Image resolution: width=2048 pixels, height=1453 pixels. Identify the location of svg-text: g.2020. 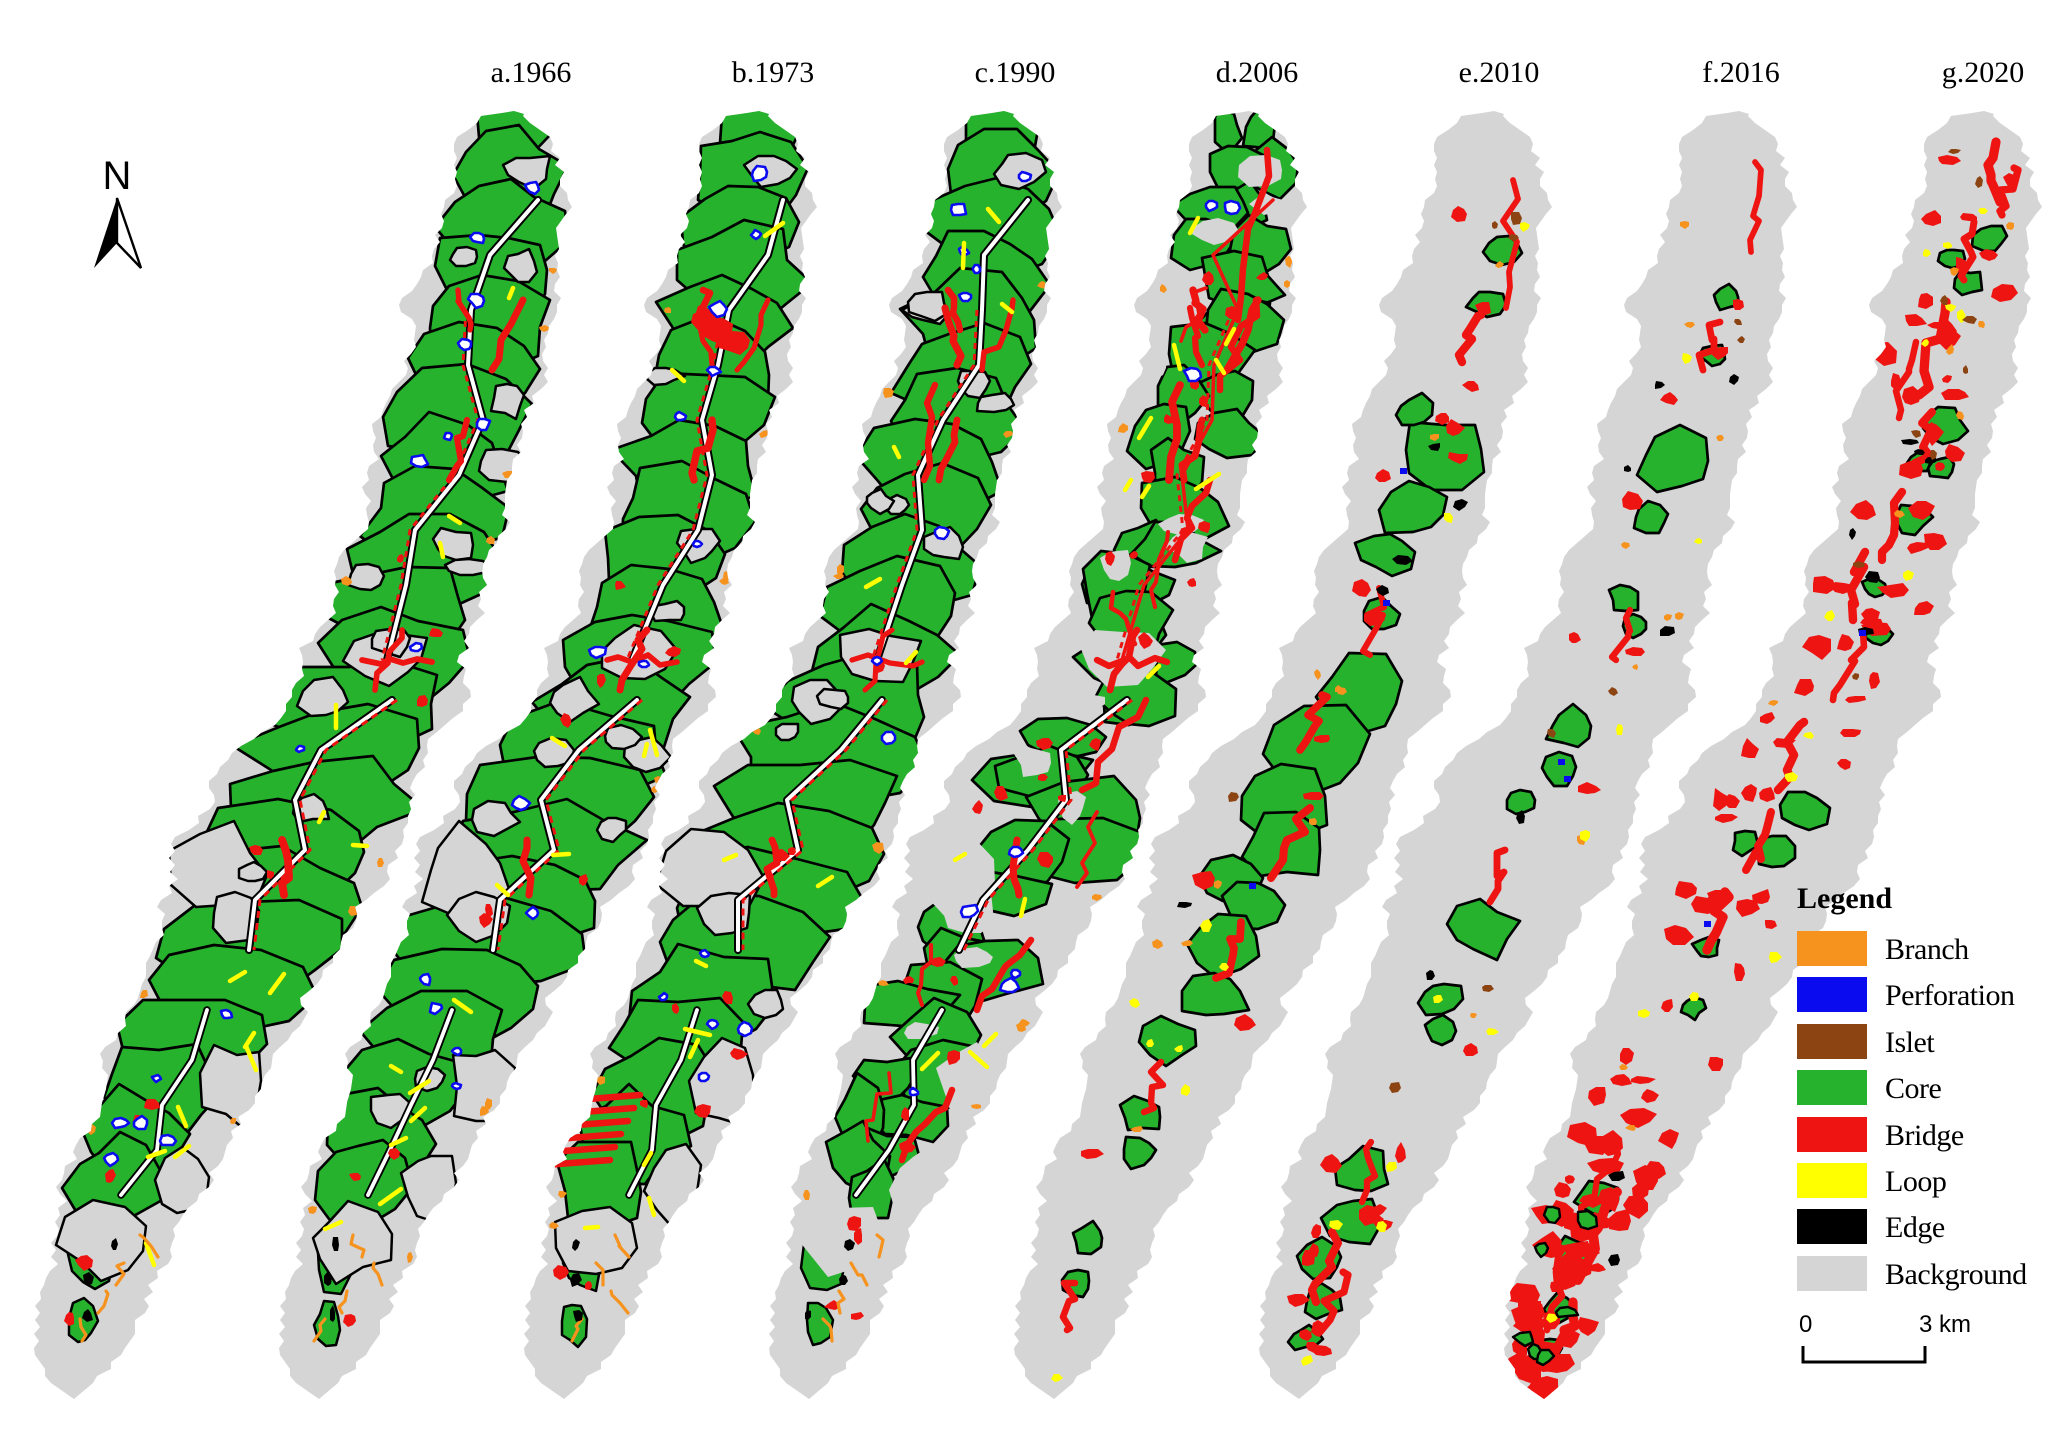
(1983, 72).